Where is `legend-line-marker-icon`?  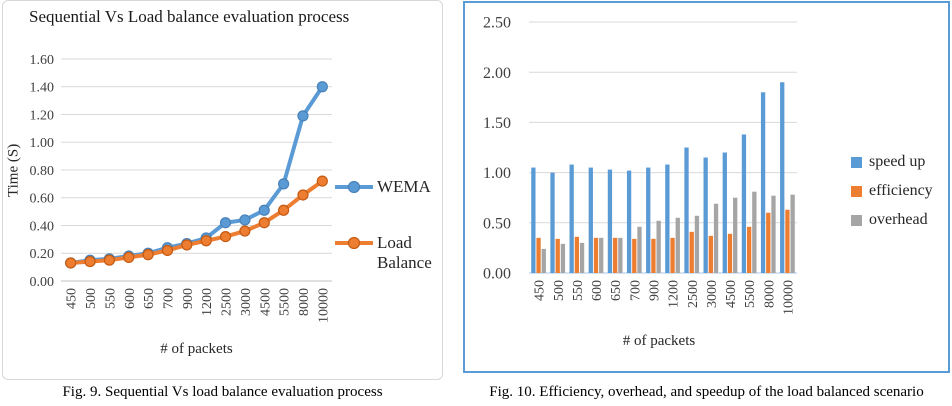
legend-line-marker-icon is located at coordinates (354, 243).